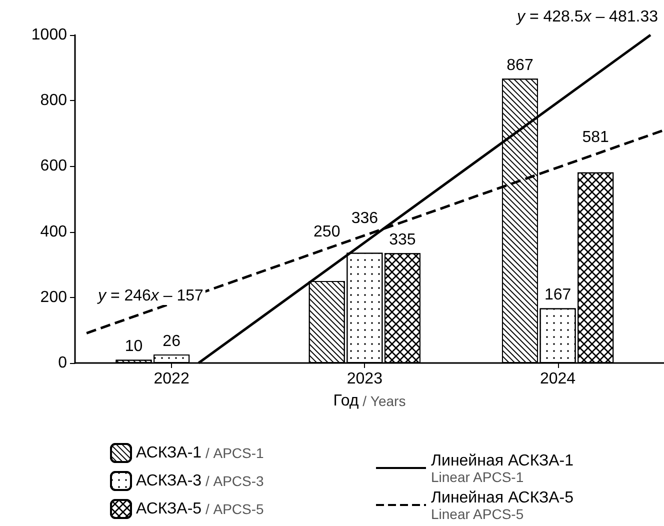  I want to click on x-tick-label: 2023, so click(364, 379).